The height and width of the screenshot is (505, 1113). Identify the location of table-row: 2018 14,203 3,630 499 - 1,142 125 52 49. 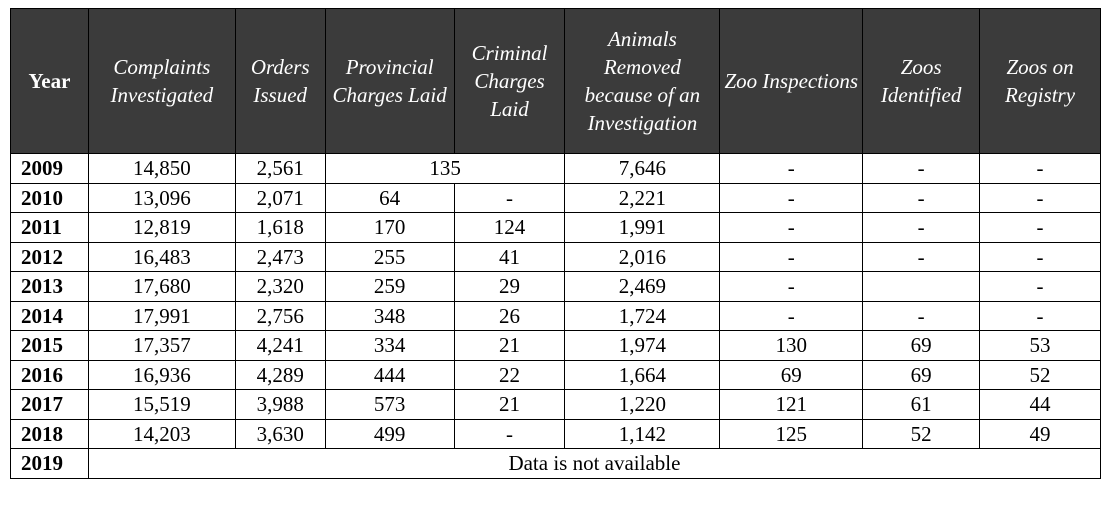
(555, 433).